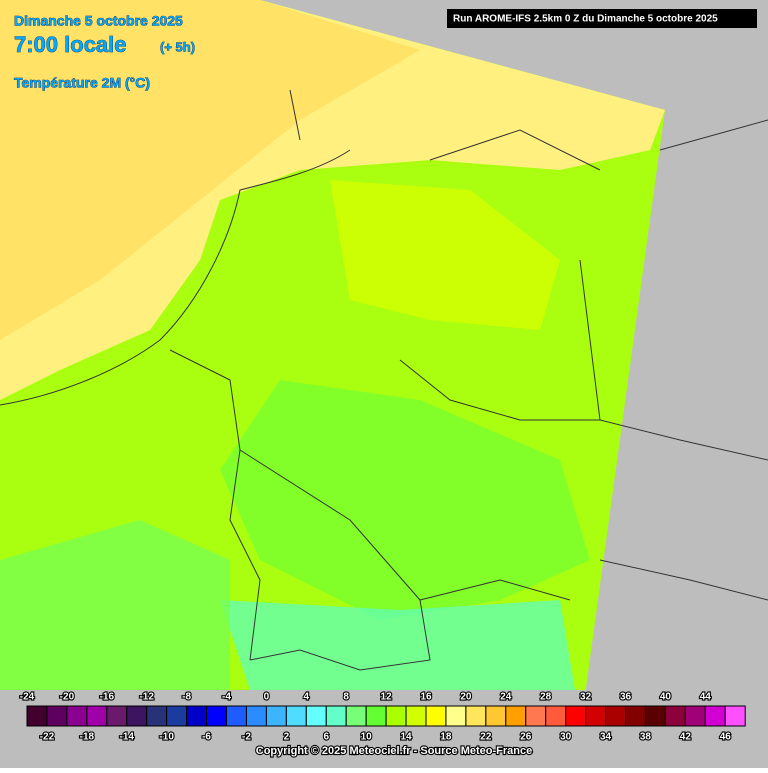  I want to click on legend-label: 16, so click(426, 697).